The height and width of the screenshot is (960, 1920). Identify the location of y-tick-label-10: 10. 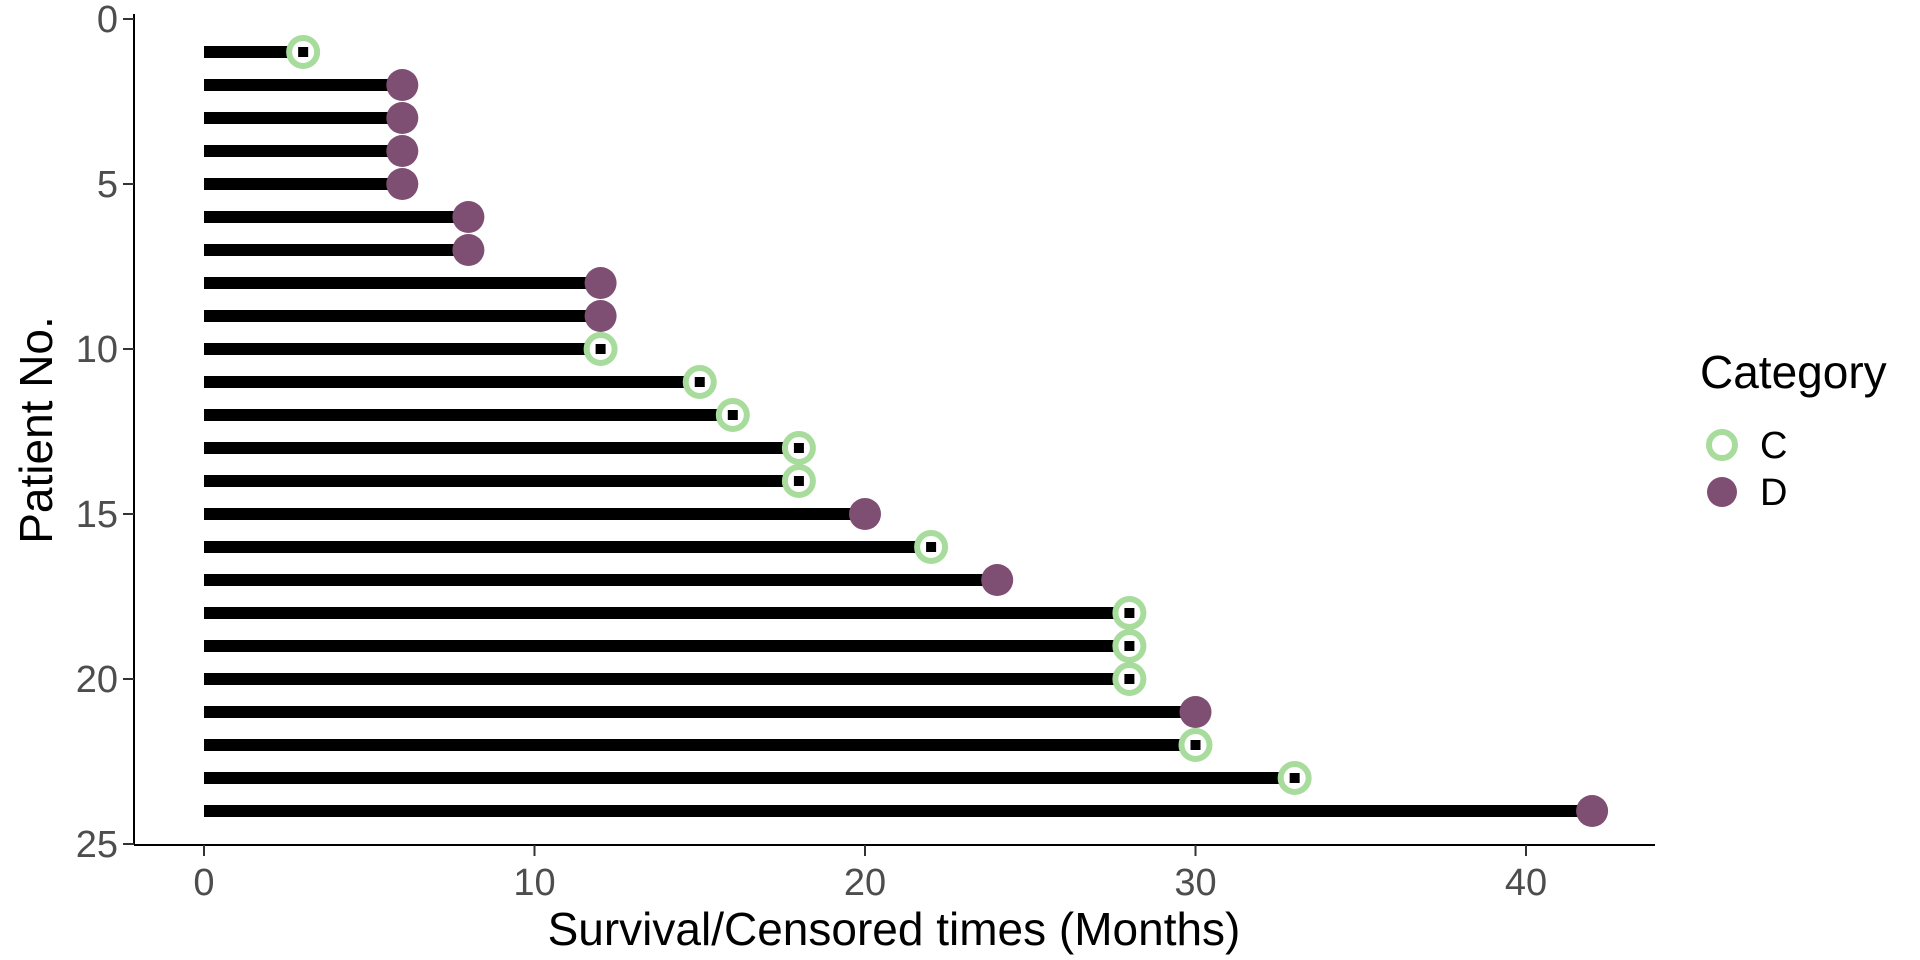
(97, 350).